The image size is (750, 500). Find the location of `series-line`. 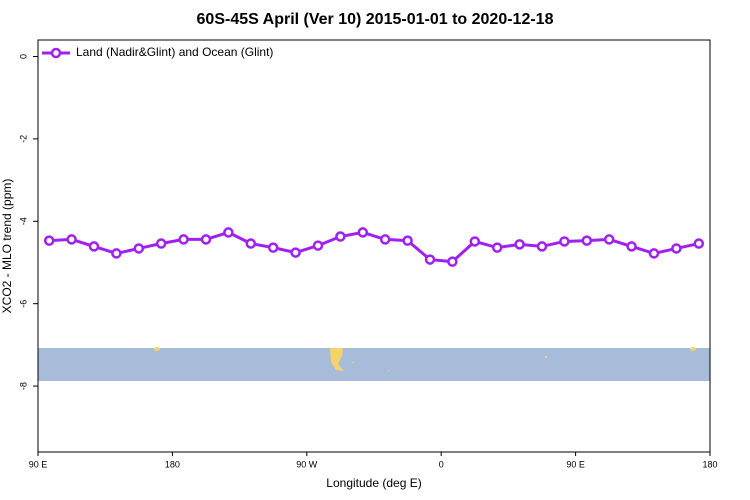

series-line is located at coordinates (374, 247).